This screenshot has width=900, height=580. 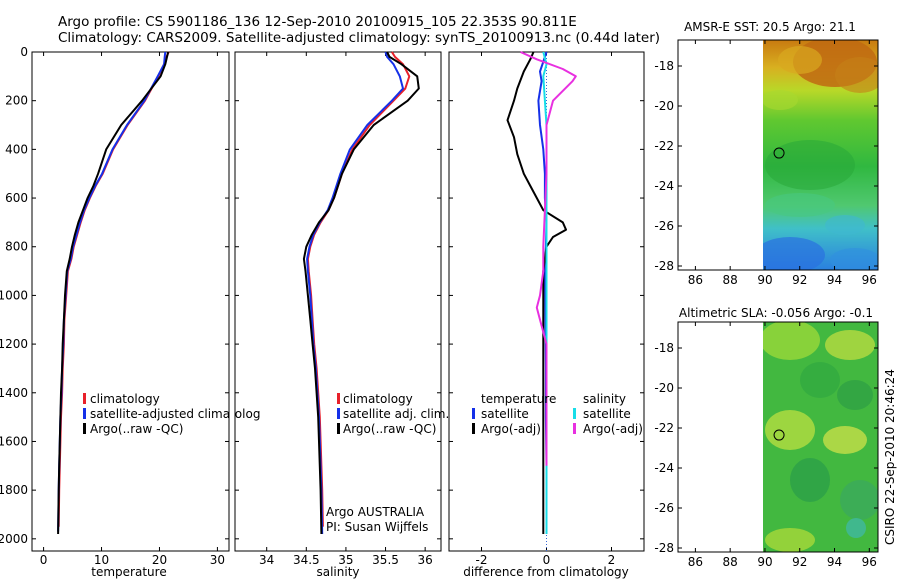 What do you see at coordinates (217, 560) in the screenshot?
I see `x-tick-label: 30` at bounding box center [217, 560].